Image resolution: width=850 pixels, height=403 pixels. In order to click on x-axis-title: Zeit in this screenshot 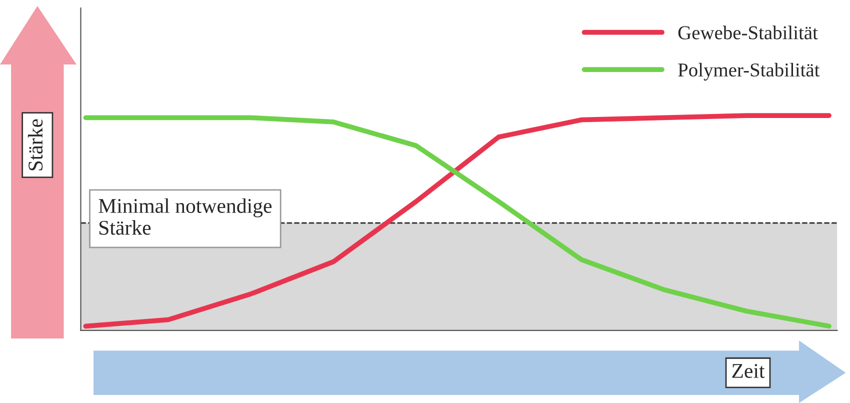, I will do `click(748, 371)`.